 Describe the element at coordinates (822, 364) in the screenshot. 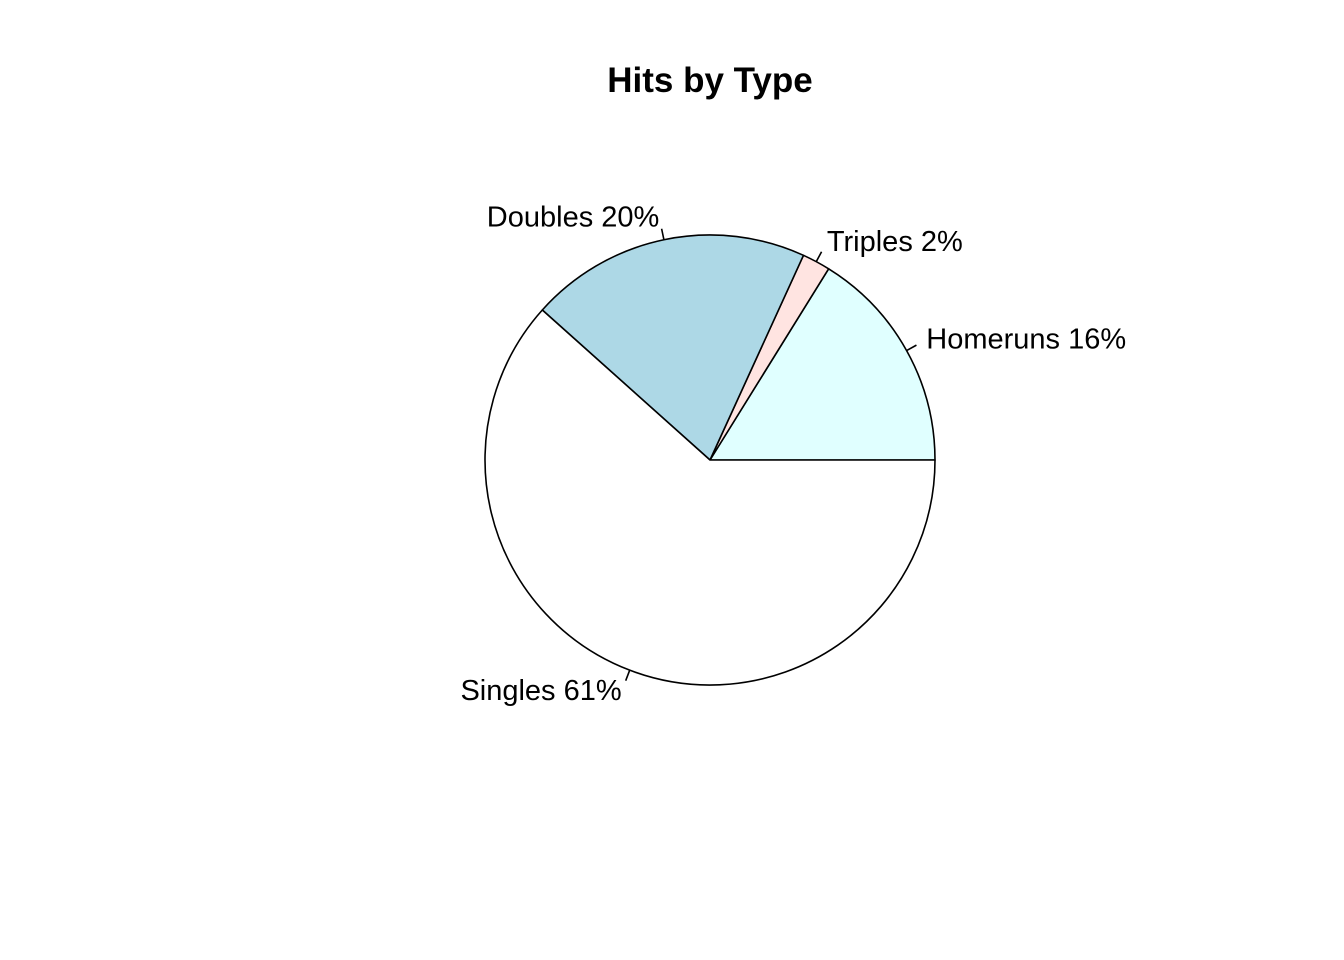

I see `pie-slice-homeruns` at that location.